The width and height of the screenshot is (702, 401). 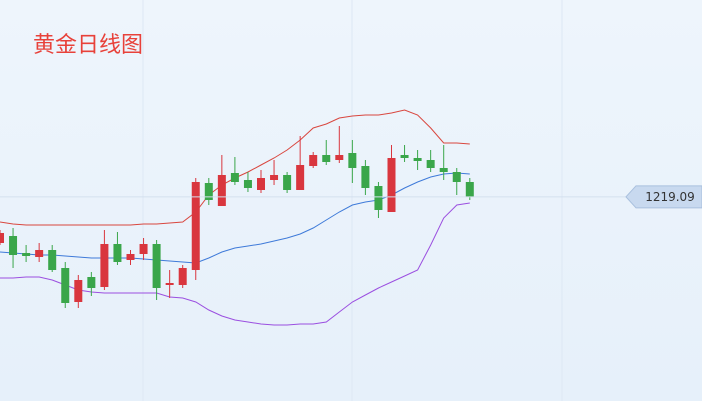 What do you see at coordinates (670, 197) in the screenshot?
I see `price-label: 1219.09` at bounding box center [670, 197].